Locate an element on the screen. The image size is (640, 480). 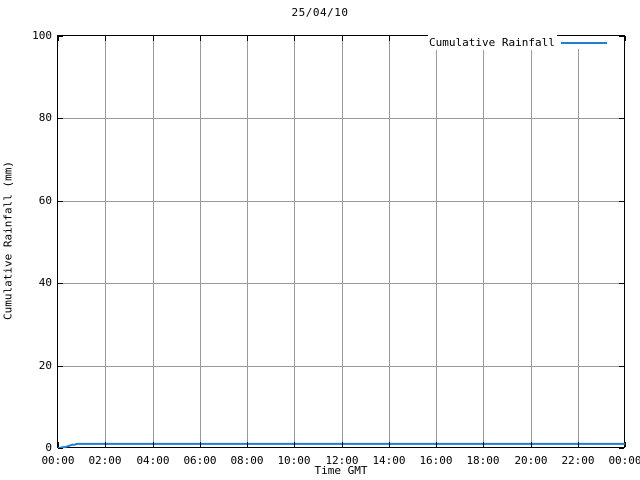
x-tick-label: 18:00 is located at coordinates (483, 460).